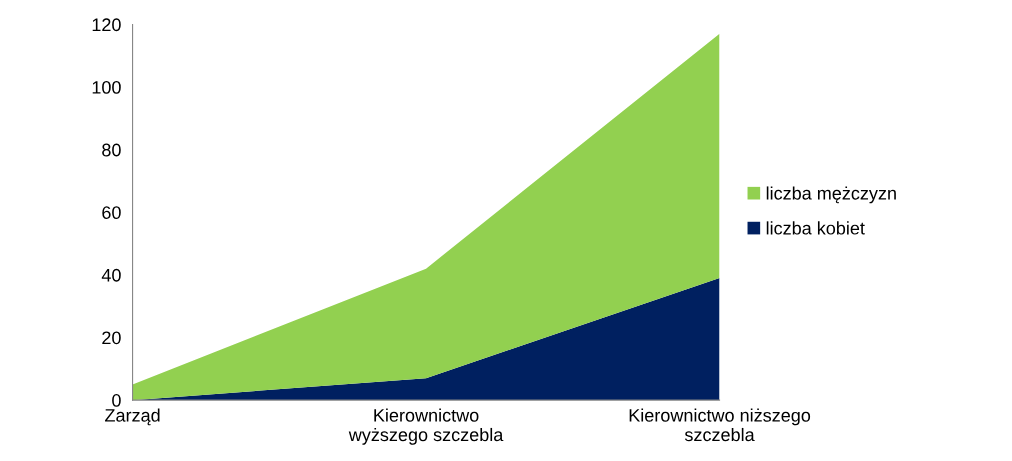 This screenshot has height=461, width=1012. I want to click on y-tick-label: 0, so click(116, 400).